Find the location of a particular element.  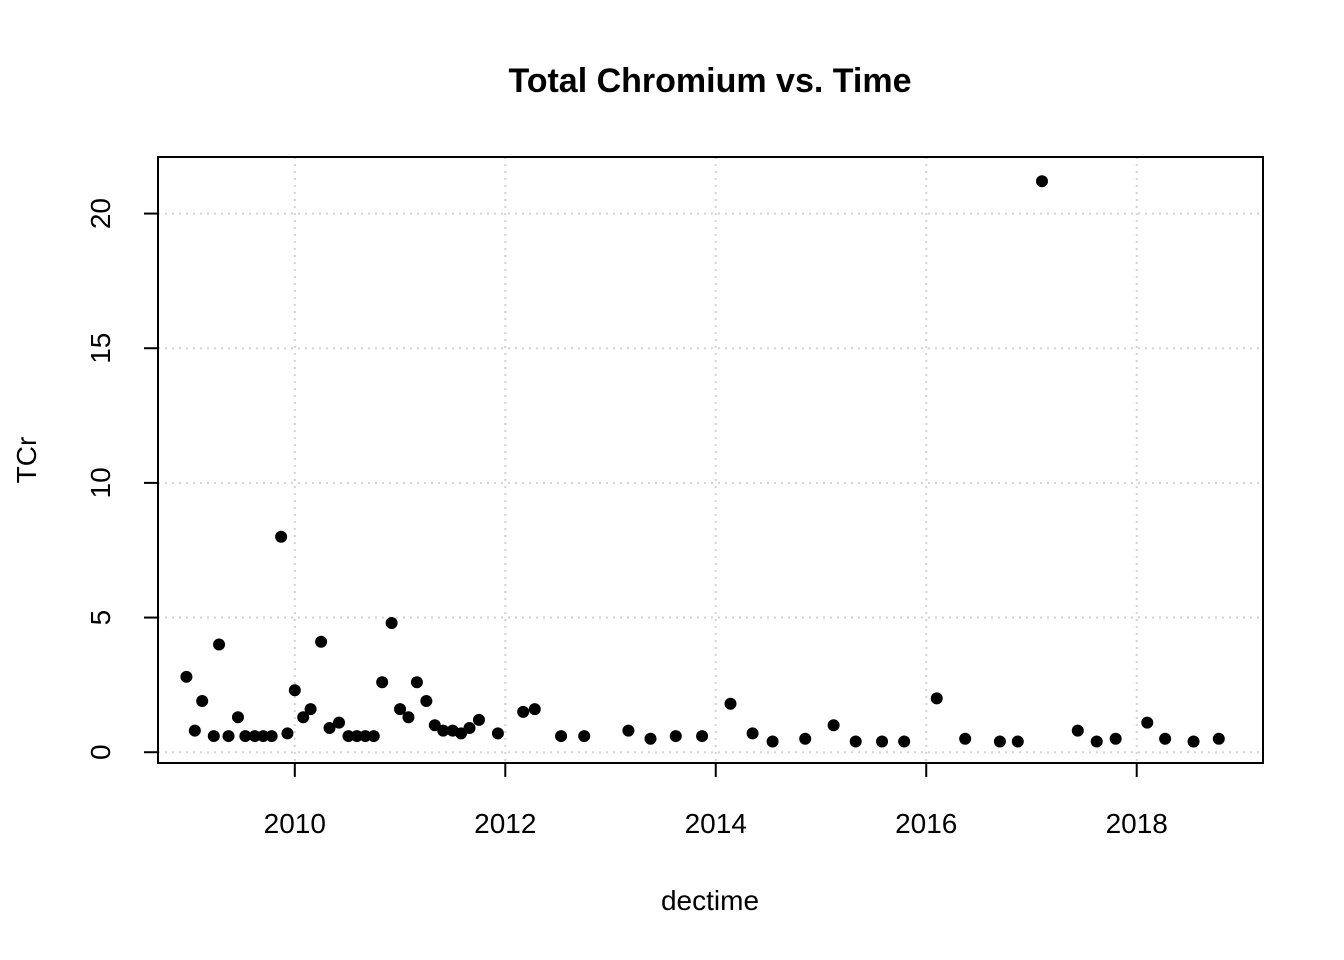

y-tick-label: 10 is located at coordinates (100, 482).